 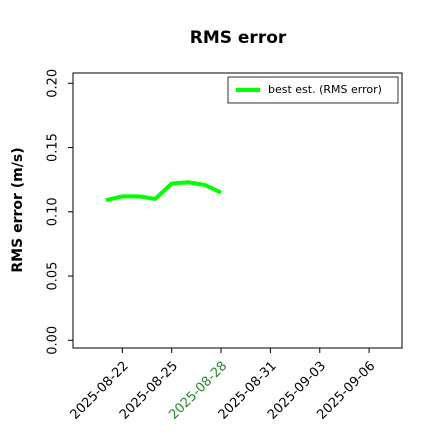 I want to click on legend-label: best est. (RMS error), so click(x=325, y=89).